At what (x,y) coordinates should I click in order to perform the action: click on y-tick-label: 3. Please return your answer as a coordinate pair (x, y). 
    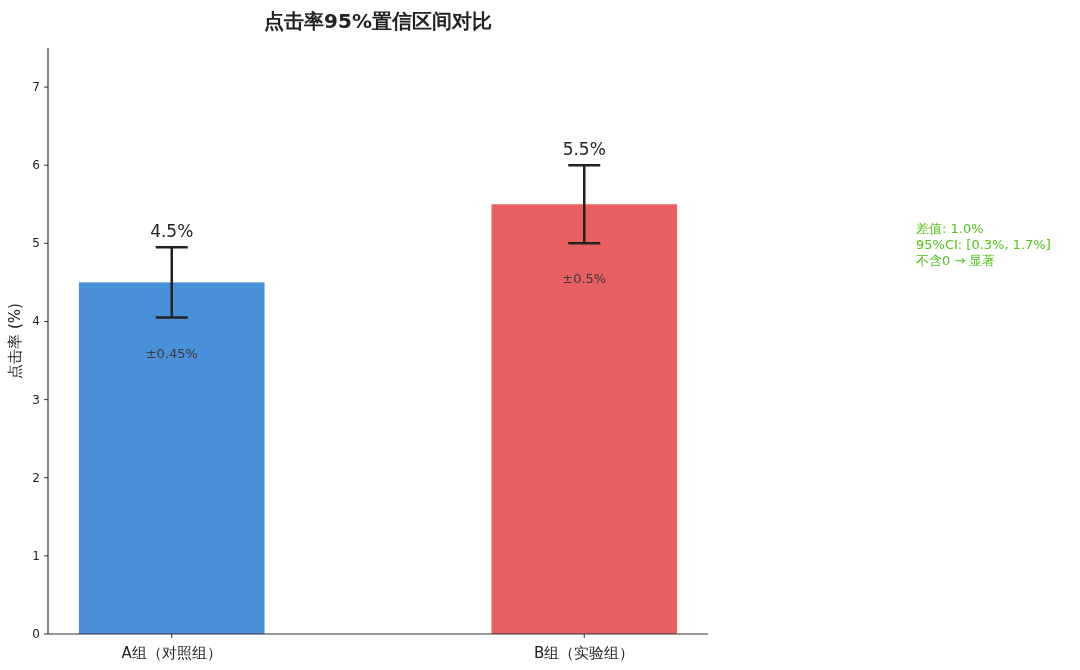
    Looking at the image, I should click on (36, 399).